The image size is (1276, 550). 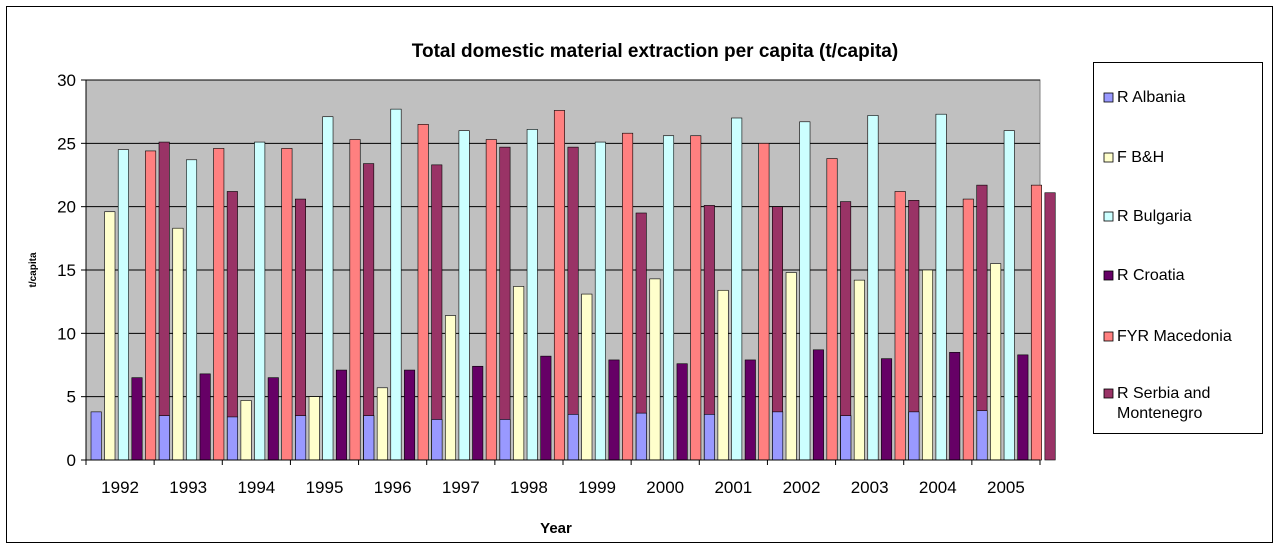 What do you see at coordinates (66, 207) in the screenshot?
I see `y-tick-label: 20` at bounding box center [66, 207].